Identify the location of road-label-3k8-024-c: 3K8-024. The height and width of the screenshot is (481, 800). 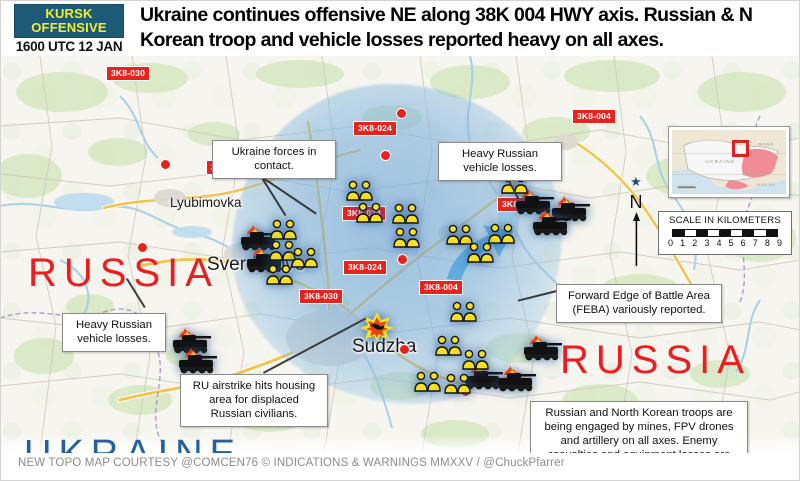
(365, 267).